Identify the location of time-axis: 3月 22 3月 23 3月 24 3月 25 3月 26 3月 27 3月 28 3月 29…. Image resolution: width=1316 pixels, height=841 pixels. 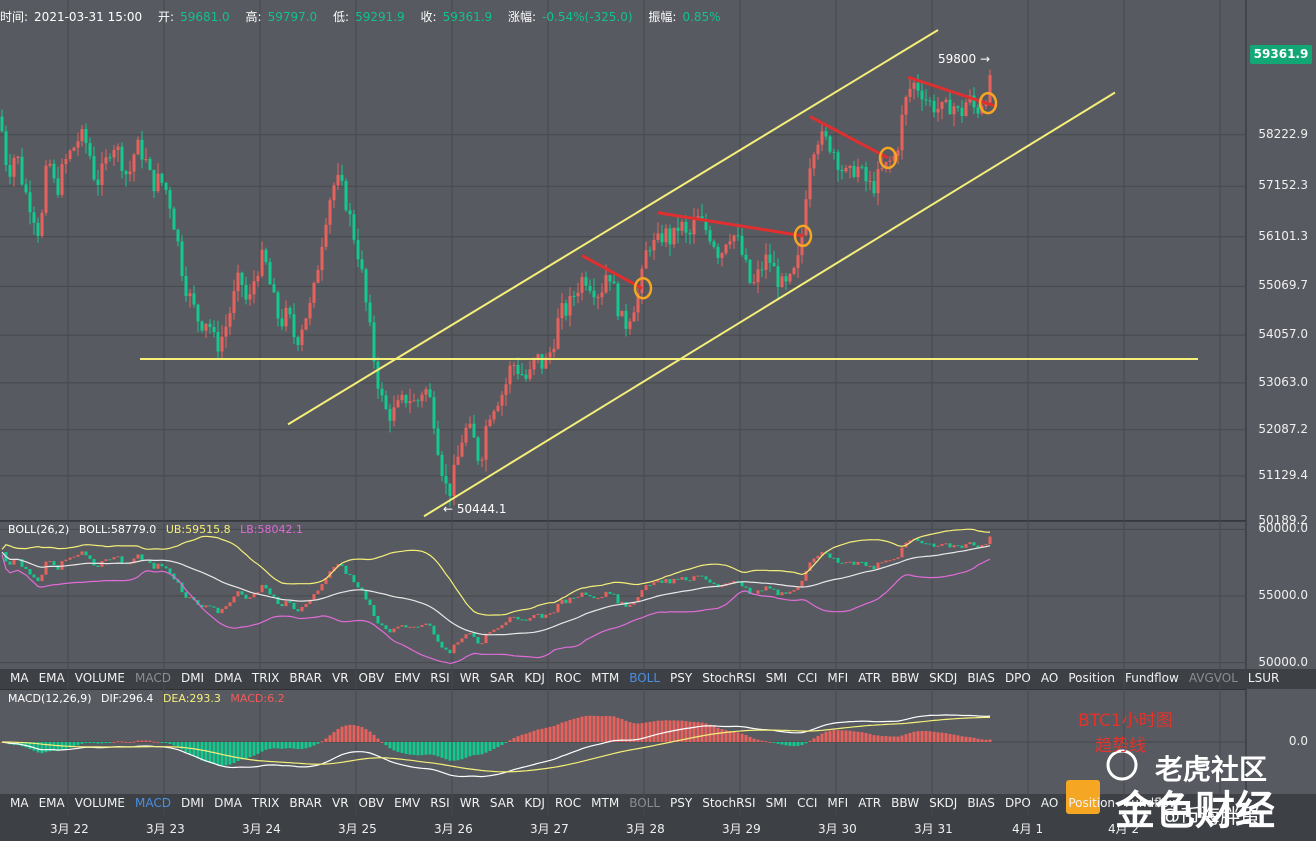
(658, 827).